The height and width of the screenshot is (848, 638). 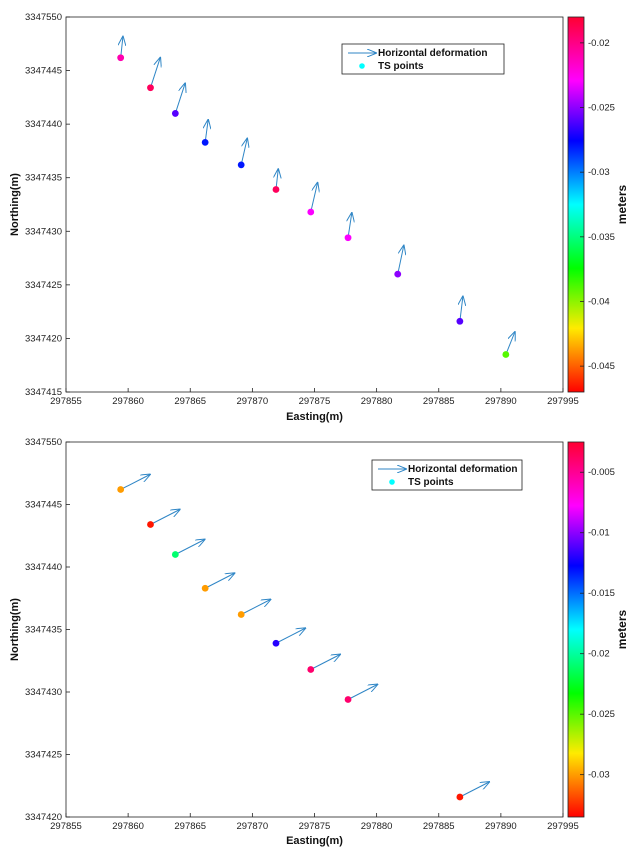 What do you see at coordinates (601, 472) in the screenshot?
I see `colorbar-tick-label: -0.005` at bounding box center [601, 472].